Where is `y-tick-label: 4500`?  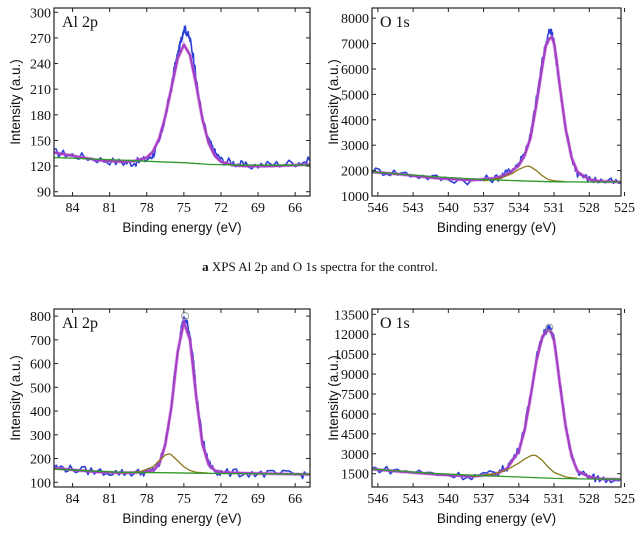 y-tick-label: 4500 is located at coordinates (355, 435).